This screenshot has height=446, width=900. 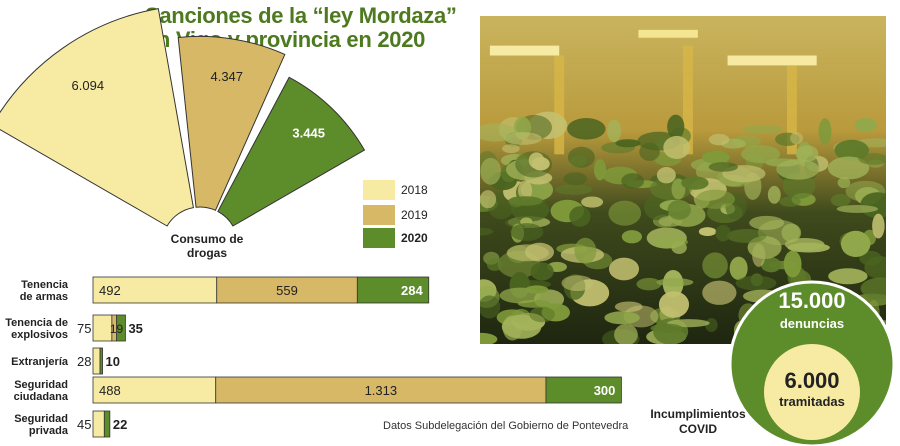 What do you see at coordinates (84, 328) in the screenshot?
I see `bar-value-label-2018: 75` at bounding box center [84, 328].